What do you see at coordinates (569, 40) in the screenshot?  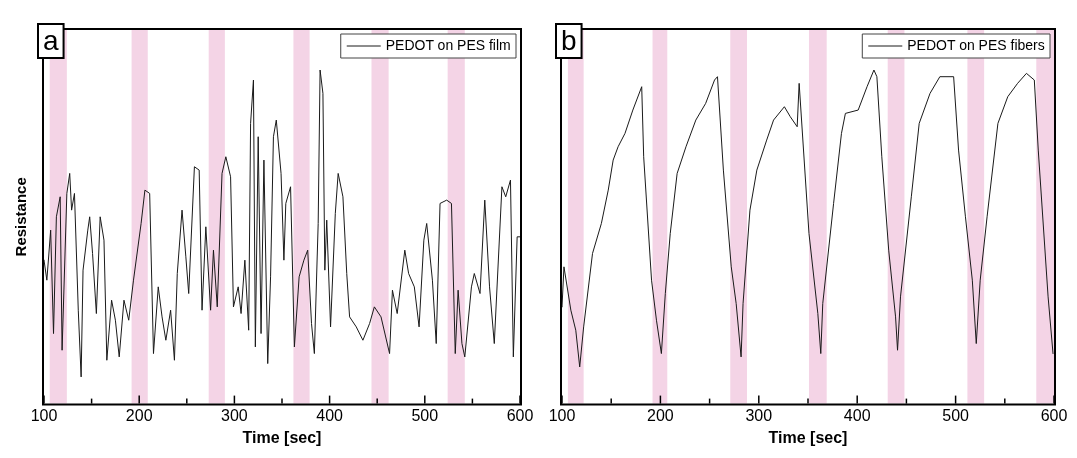 I see `text: b` at bounding box center [569, 40].